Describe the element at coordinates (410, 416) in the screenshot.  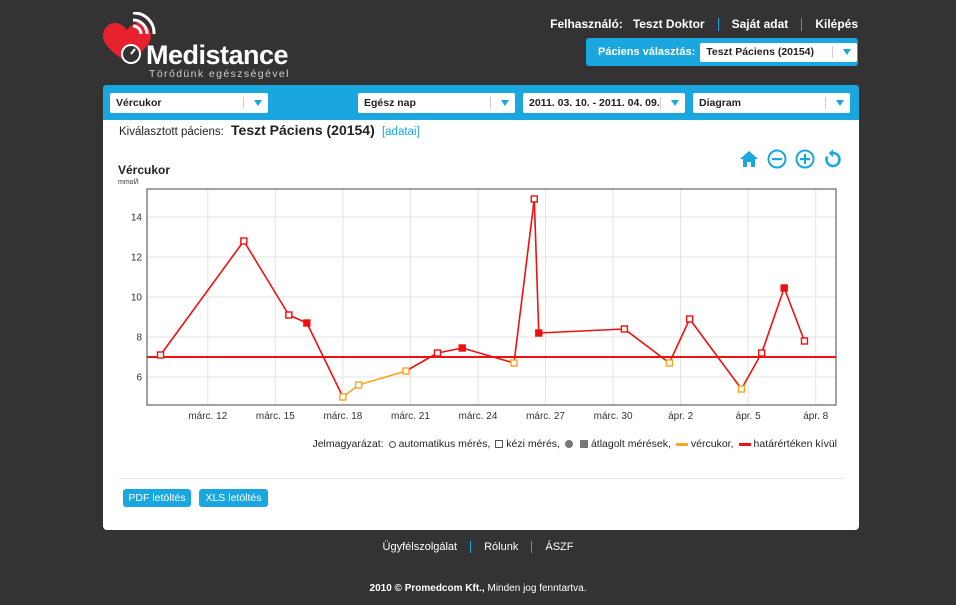
I see `x-tick-label: márc. 21` at that location.